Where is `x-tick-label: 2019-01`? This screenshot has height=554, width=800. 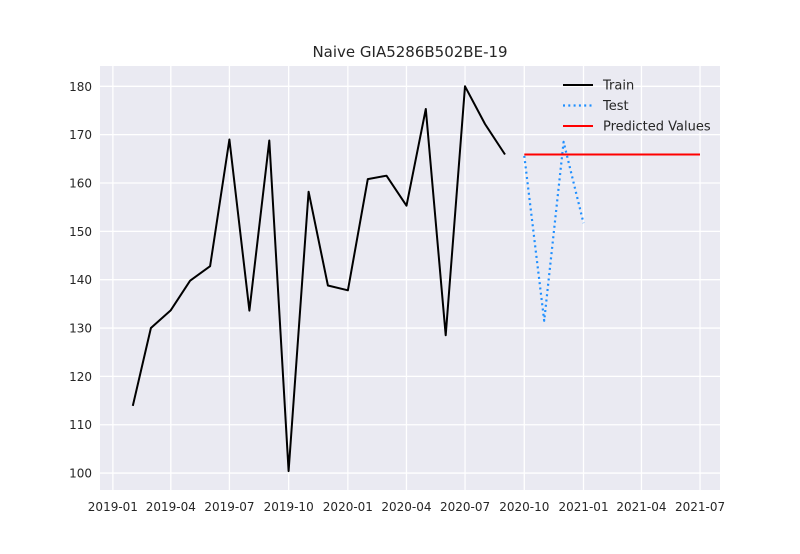
x-tick-label: 2019-01 is located at coordinates (113, 507).